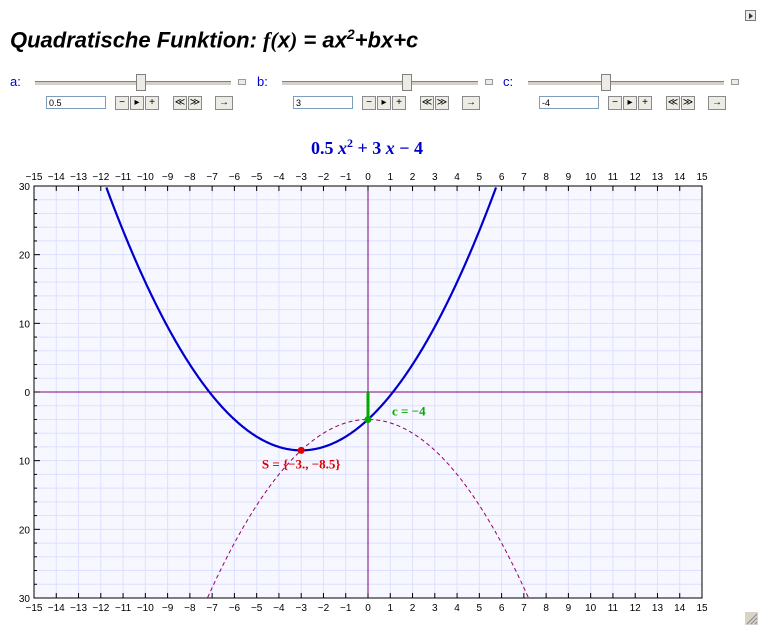  Describe the element at coordinates (346, 177) in the screenshot. I see `x-tick-label-top: −1` at that location.